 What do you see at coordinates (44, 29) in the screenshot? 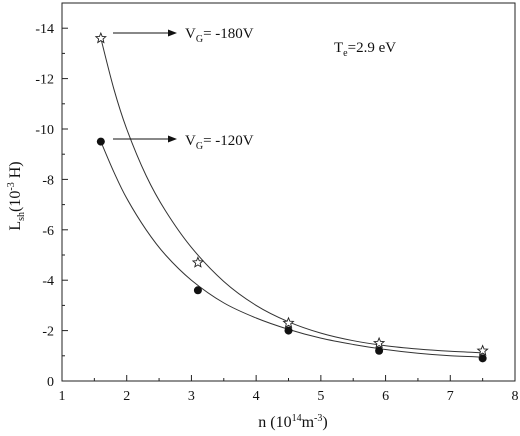
I see `y-tick-label: -14` at bounding box center [44, 29].